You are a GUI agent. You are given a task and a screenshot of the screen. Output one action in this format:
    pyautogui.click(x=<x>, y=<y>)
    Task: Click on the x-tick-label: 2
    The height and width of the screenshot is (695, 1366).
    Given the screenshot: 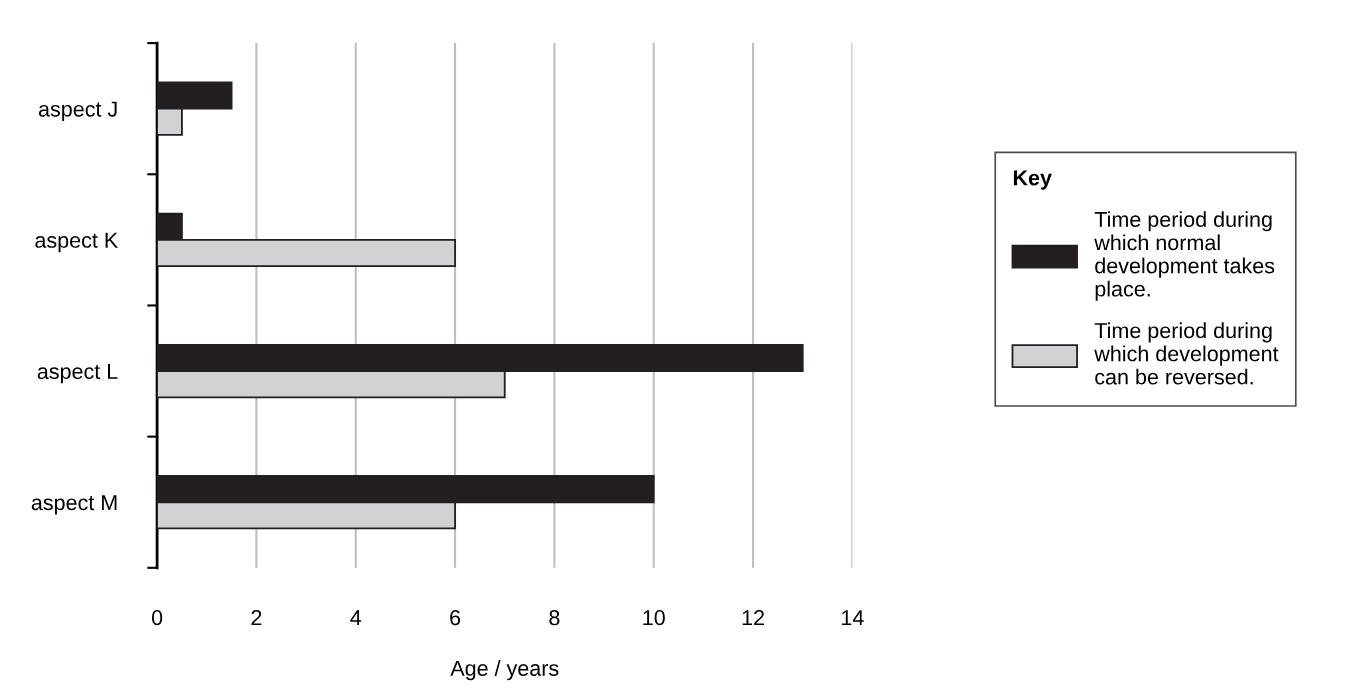 What is the action you would take?
    pyautogui.click(x=256, y=618)
    